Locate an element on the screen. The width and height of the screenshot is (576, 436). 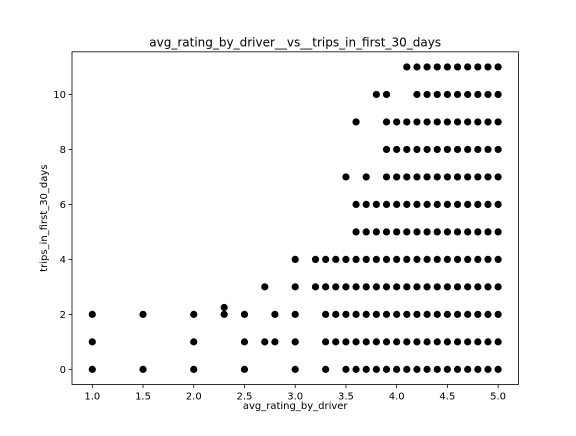
y-axis-ticks: 0 2 4 6 8 10 is located at coordinates (62, 233).